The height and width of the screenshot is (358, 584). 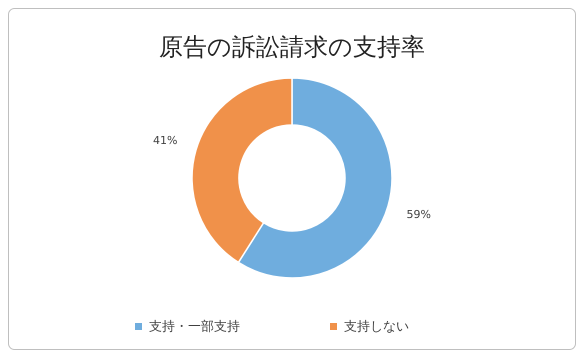 What do you see at coordinates (194, 327) in the screenshot?
I see `legend-label: 支持・一部支持` at bounding box center [194, 327].